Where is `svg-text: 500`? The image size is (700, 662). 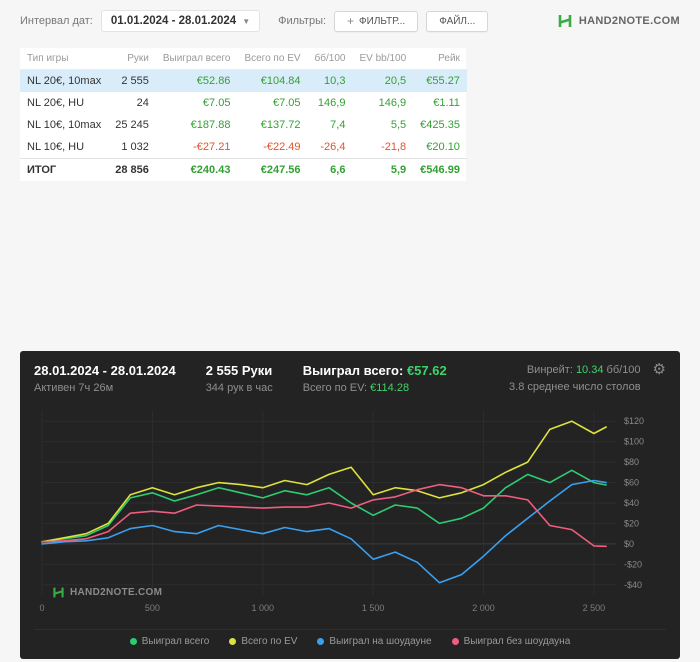
svg-text: 500 is located at coordinates (152, 608).